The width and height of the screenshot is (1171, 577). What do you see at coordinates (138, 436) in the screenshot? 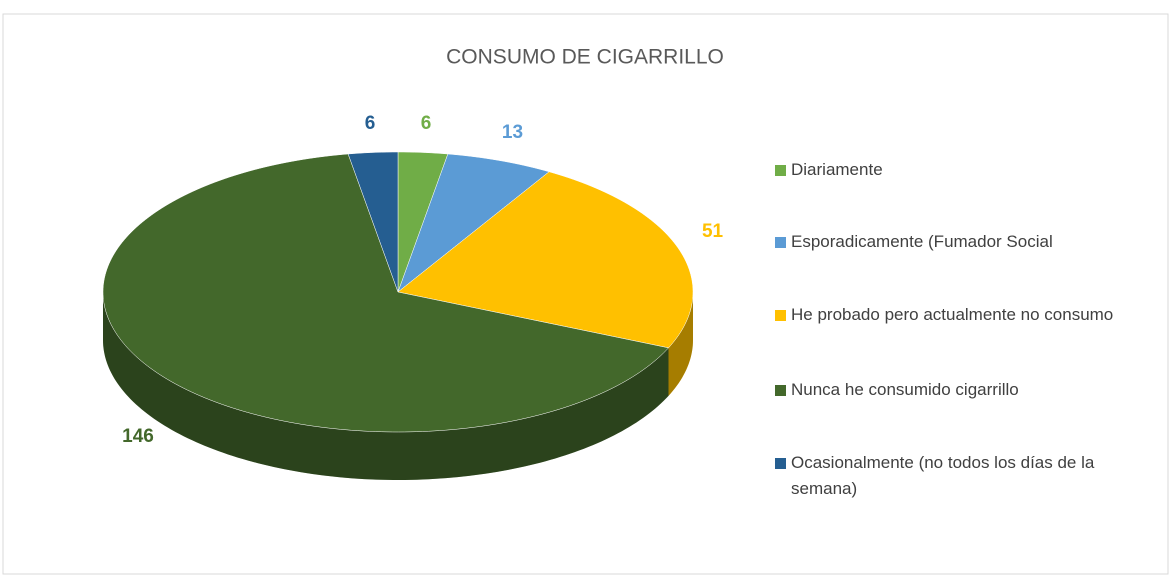
I see `data-label: 146` at bounding box center [138, 436].